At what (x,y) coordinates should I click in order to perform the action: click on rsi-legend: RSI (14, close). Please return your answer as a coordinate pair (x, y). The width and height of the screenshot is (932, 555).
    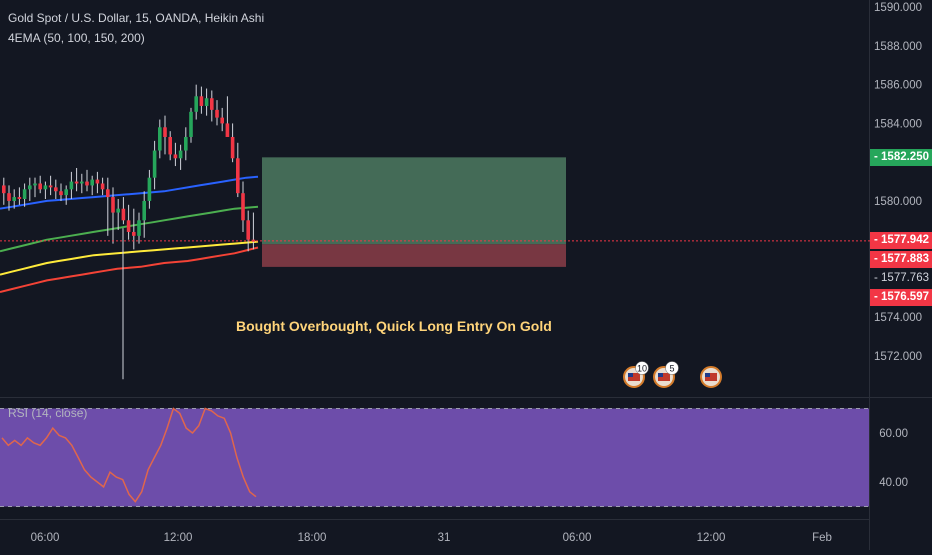
    Looking at the image, I should click on (48, 413).